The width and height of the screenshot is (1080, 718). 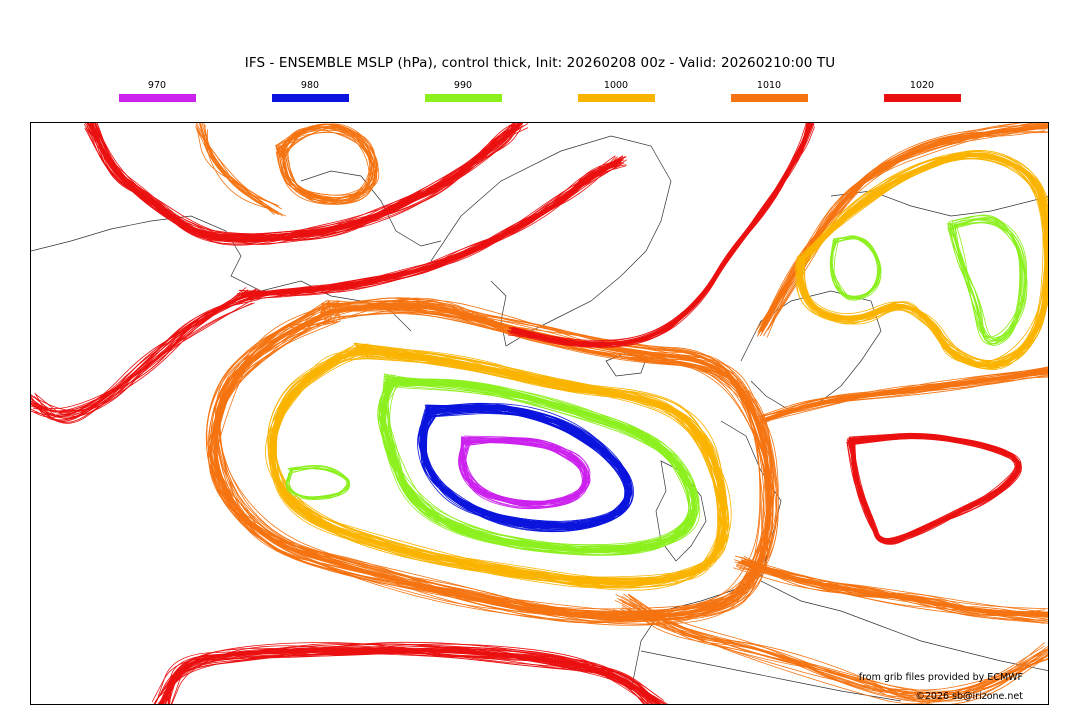 I want to click on source-credit: from grib files provided by ECMWF, so click(x=940, y=677).